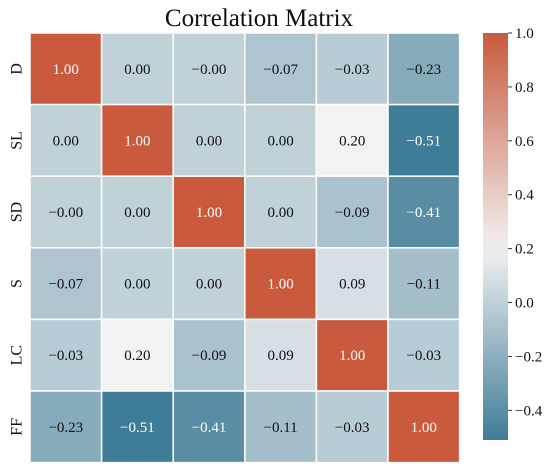 The image size is (550, 473). I want to click on x-tick-label: FF, so click(424, 472).